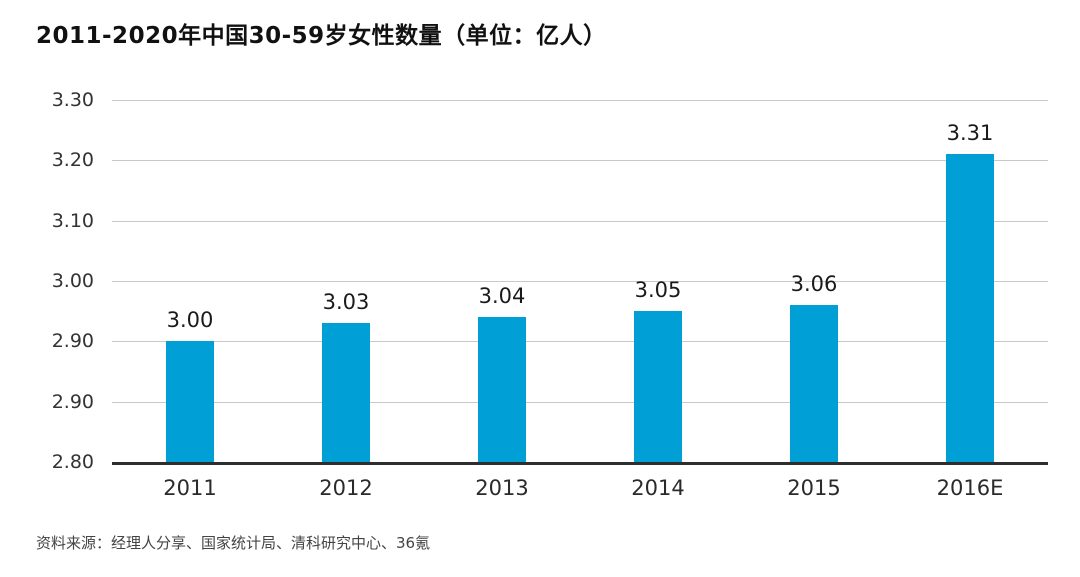 This screenshot has width=1080, height=577. Describe the element at coordinates (814, 284) in the screenshot. I see `bar-value-label: 3.06` at that location.